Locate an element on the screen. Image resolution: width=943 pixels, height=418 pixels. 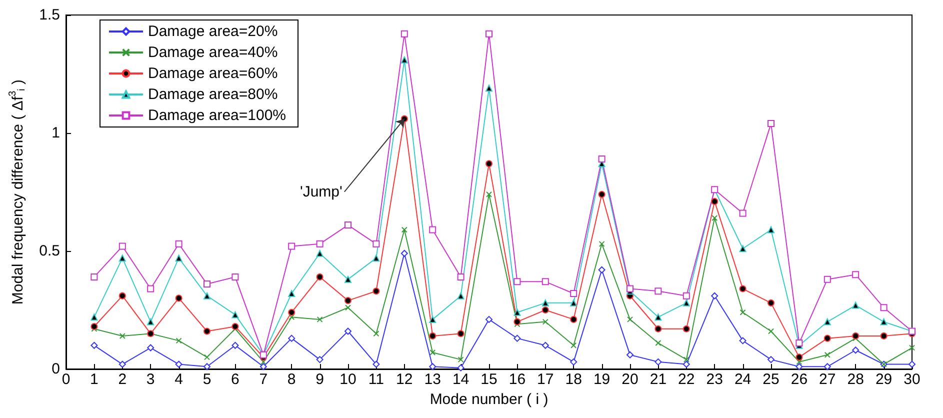
x-tick-label: 7 is located at coordinates (263, 379).